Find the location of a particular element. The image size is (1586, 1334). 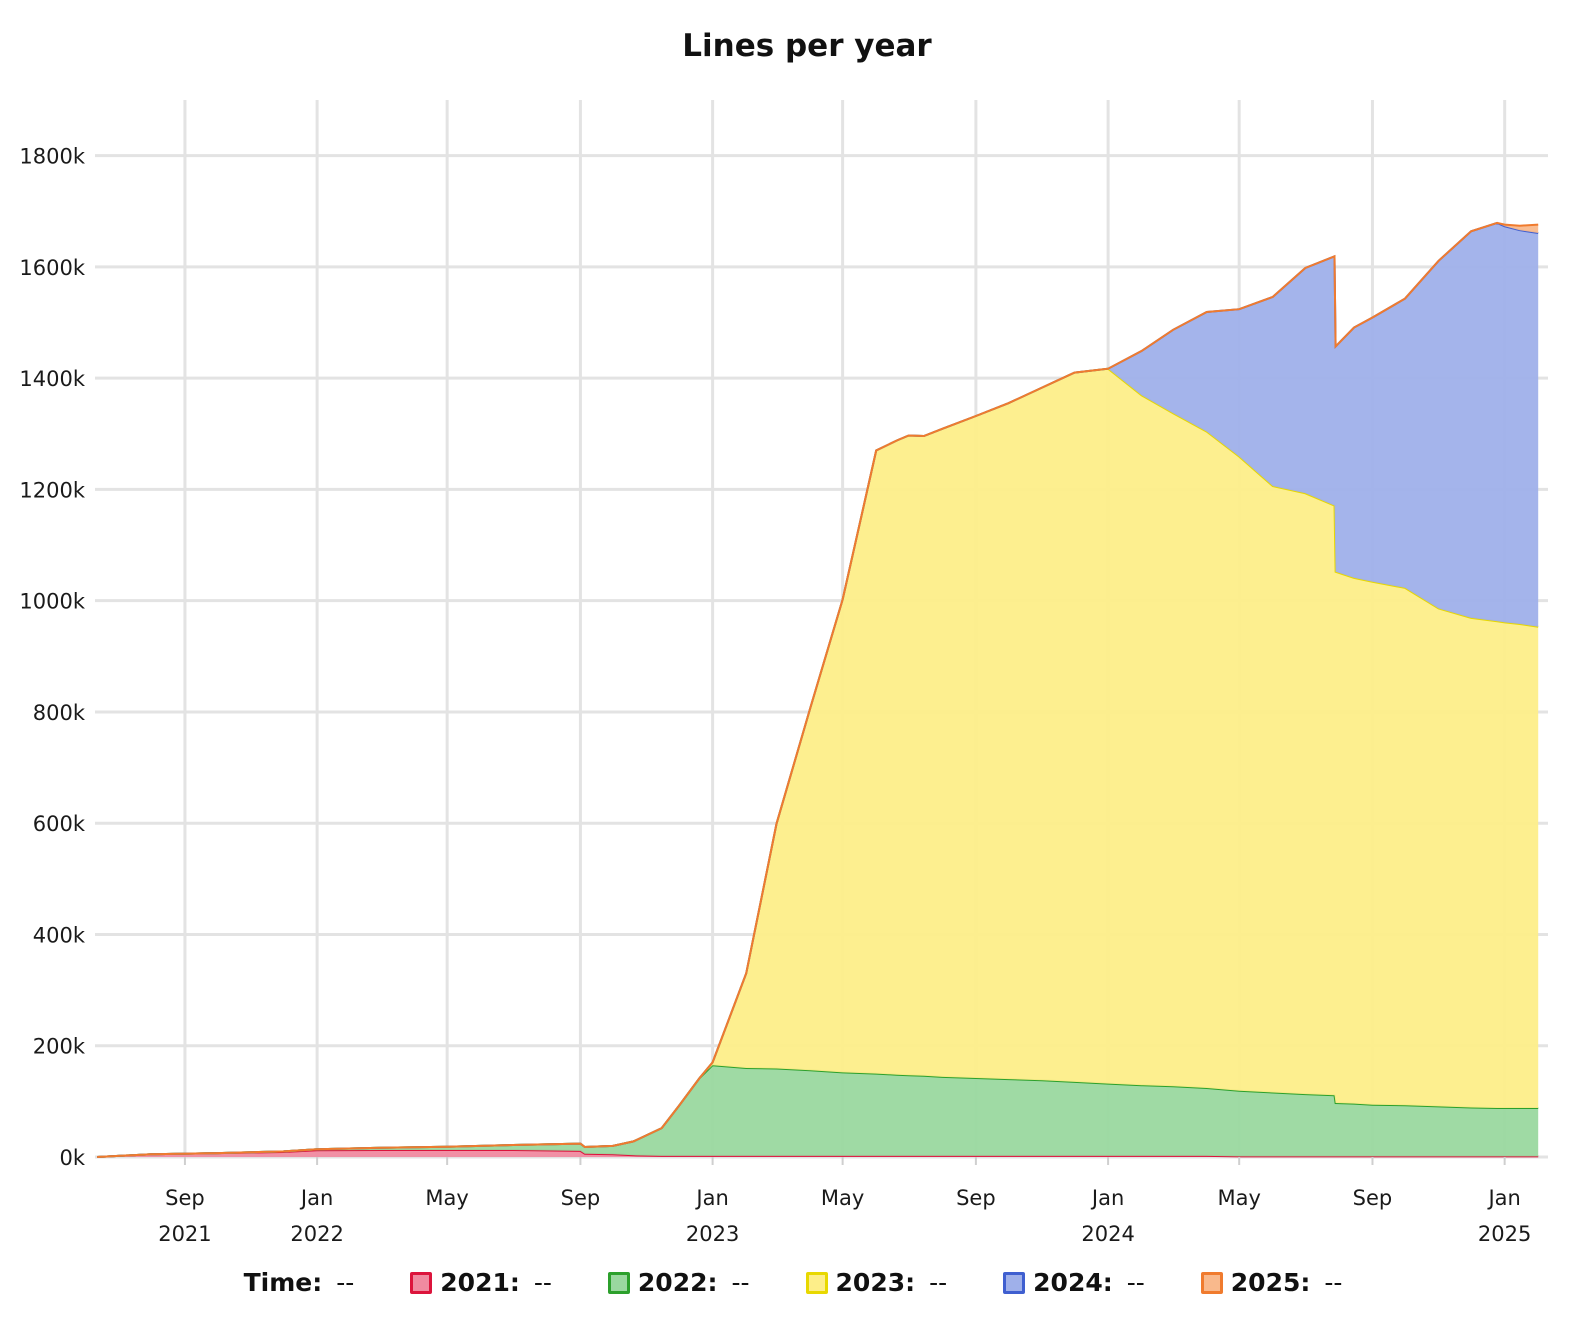

legend-swatch-2022 is located at coordinates (618, 1282).